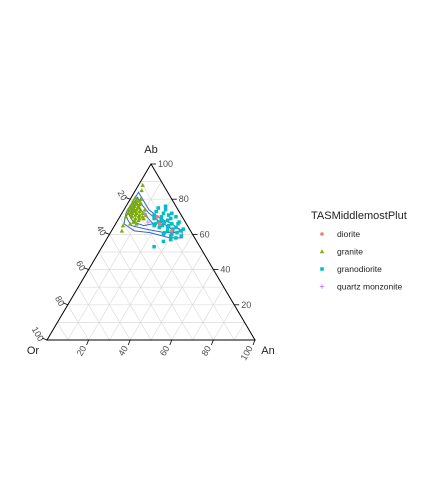  What do you see at coordinates (165, 164) in the screenshot?
I see `tick-label-ab: 100` at bounding box center [165, 164].